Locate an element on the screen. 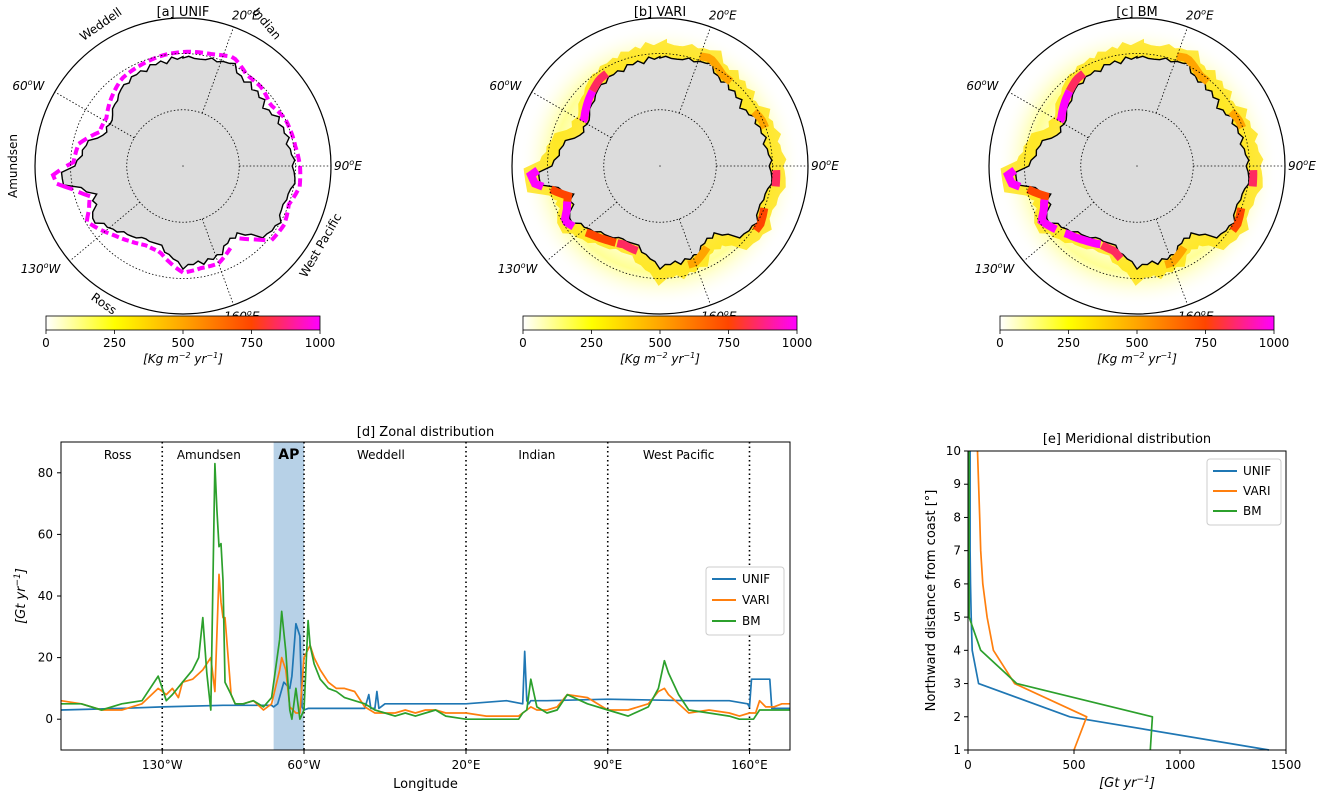 The width and height of the screenshot is (1338, 795). sector-label: Ross is located at coordinates (118, 455).